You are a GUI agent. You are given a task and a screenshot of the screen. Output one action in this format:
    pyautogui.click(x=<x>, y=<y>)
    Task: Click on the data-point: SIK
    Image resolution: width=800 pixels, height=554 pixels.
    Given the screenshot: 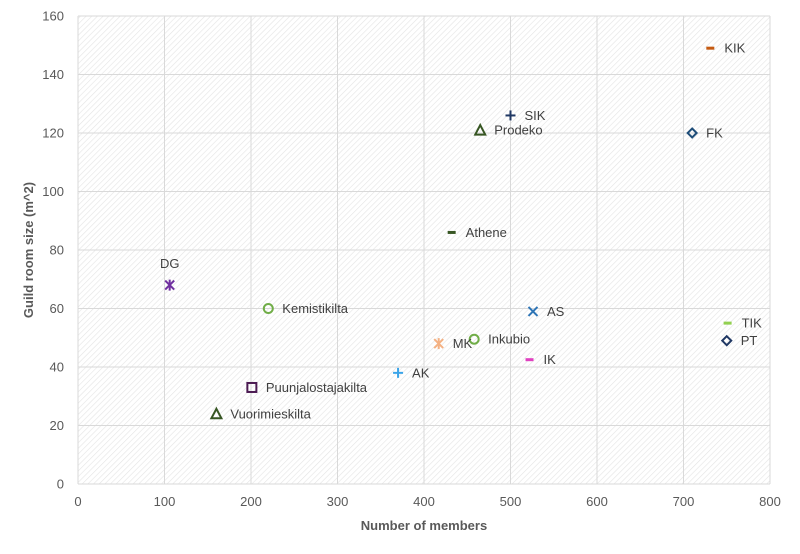 What is the action you would take?
    pyautogui.click(x=525, y=115)
    